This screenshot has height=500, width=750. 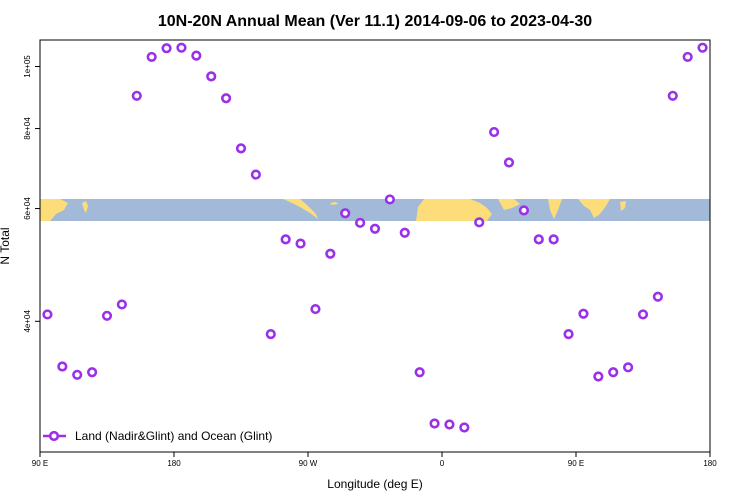 I want to click on world-map-band, so click(x=375, y=210).